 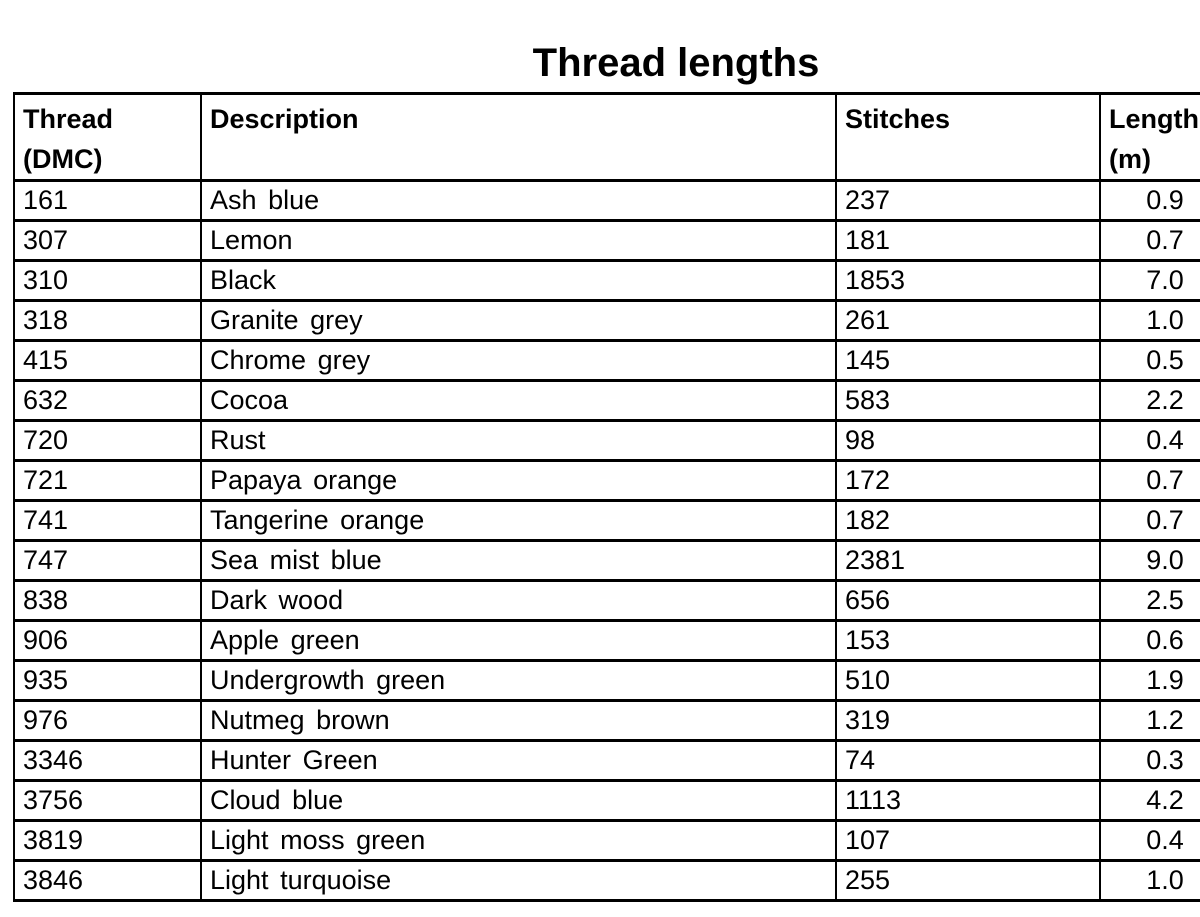 I want to click on cell-length: 1.9, so click(x=1149, y=680).